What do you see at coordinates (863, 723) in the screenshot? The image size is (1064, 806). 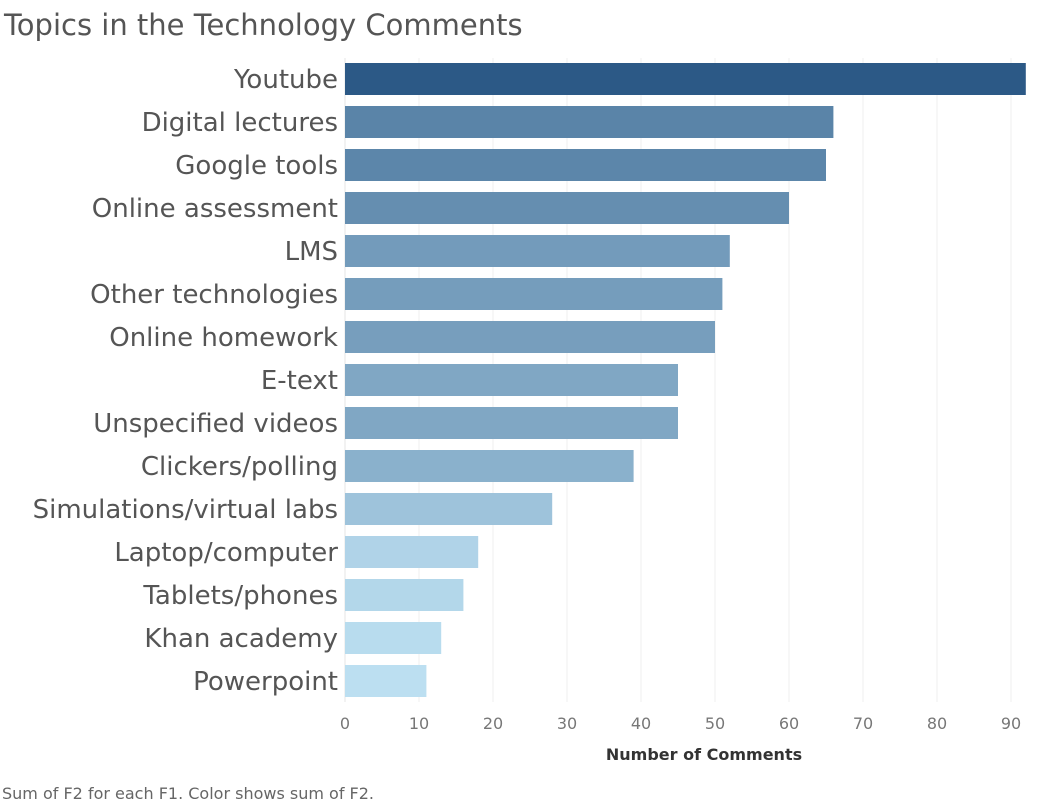 I see `x-tick-label: 70` at bounding box center [863, 723].